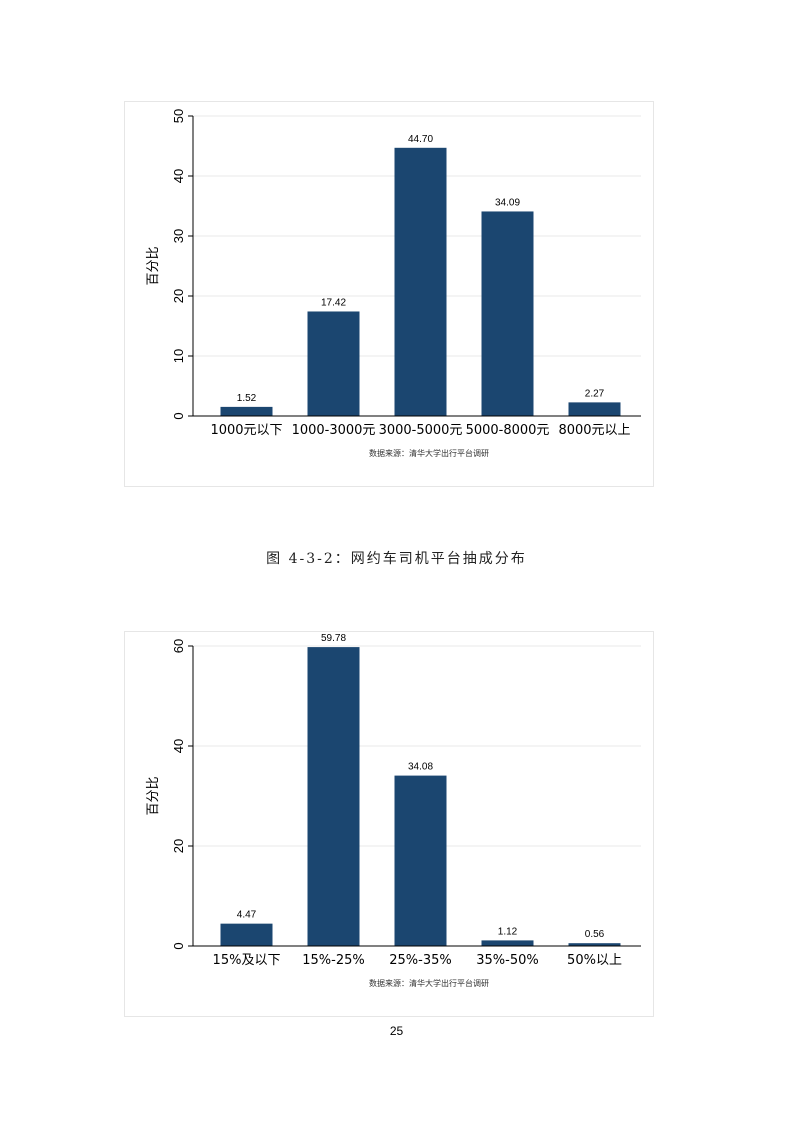 The image size is (793, 1122). Describe the element at coordinates (178, 116) in the screenshot. I see `y-tick-label: 50` at that location.